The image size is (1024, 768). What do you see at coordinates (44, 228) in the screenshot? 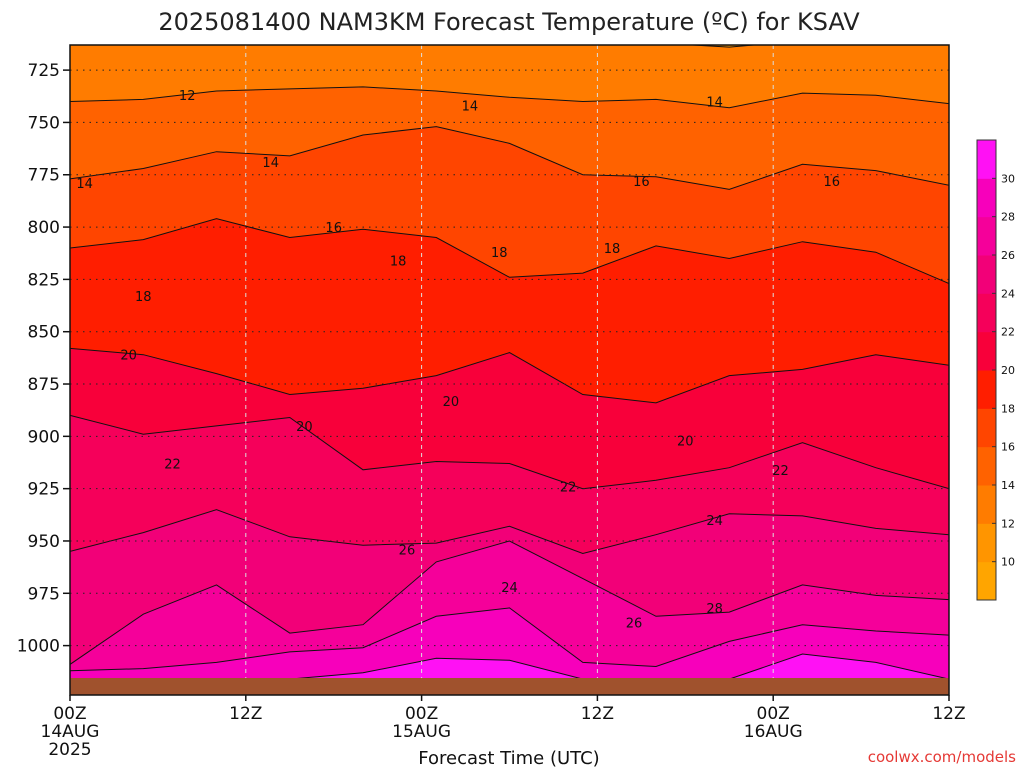
I see `y-tick-label: 800` at bounding box center [44, 228].